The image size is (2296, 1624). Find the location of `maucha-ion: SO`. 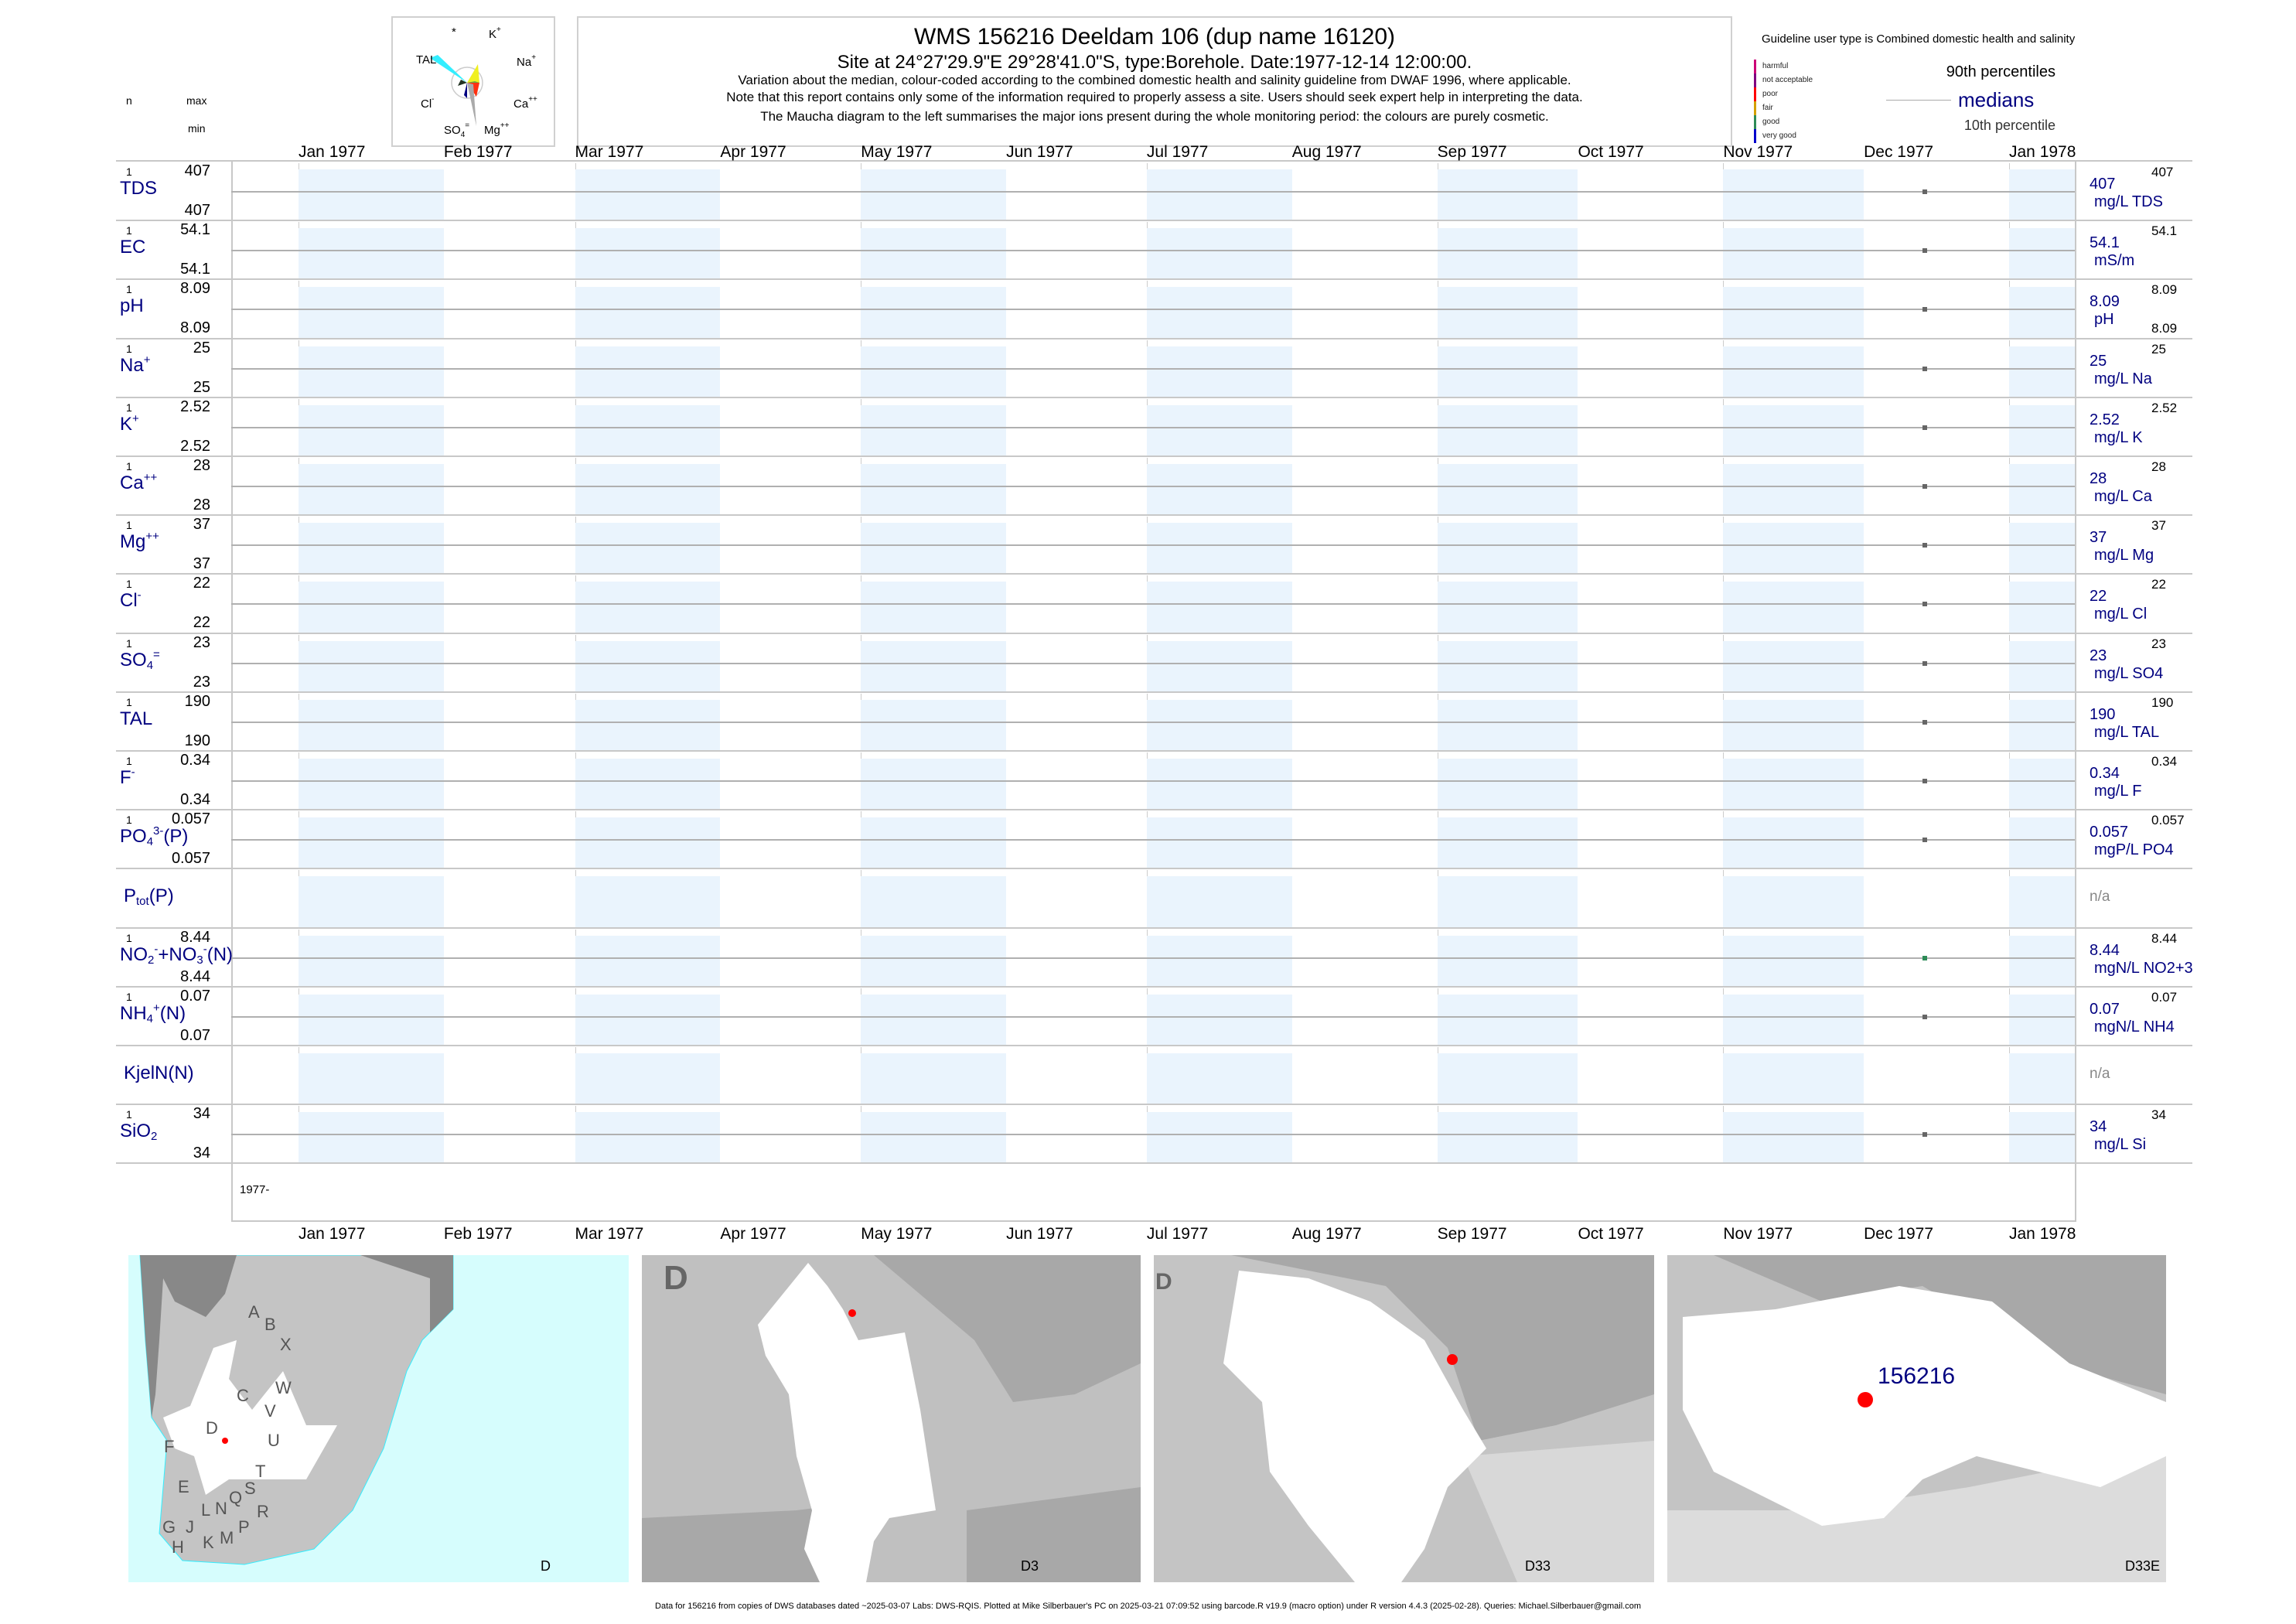

maucha-ion: SO is located at coordinates (452, 130).